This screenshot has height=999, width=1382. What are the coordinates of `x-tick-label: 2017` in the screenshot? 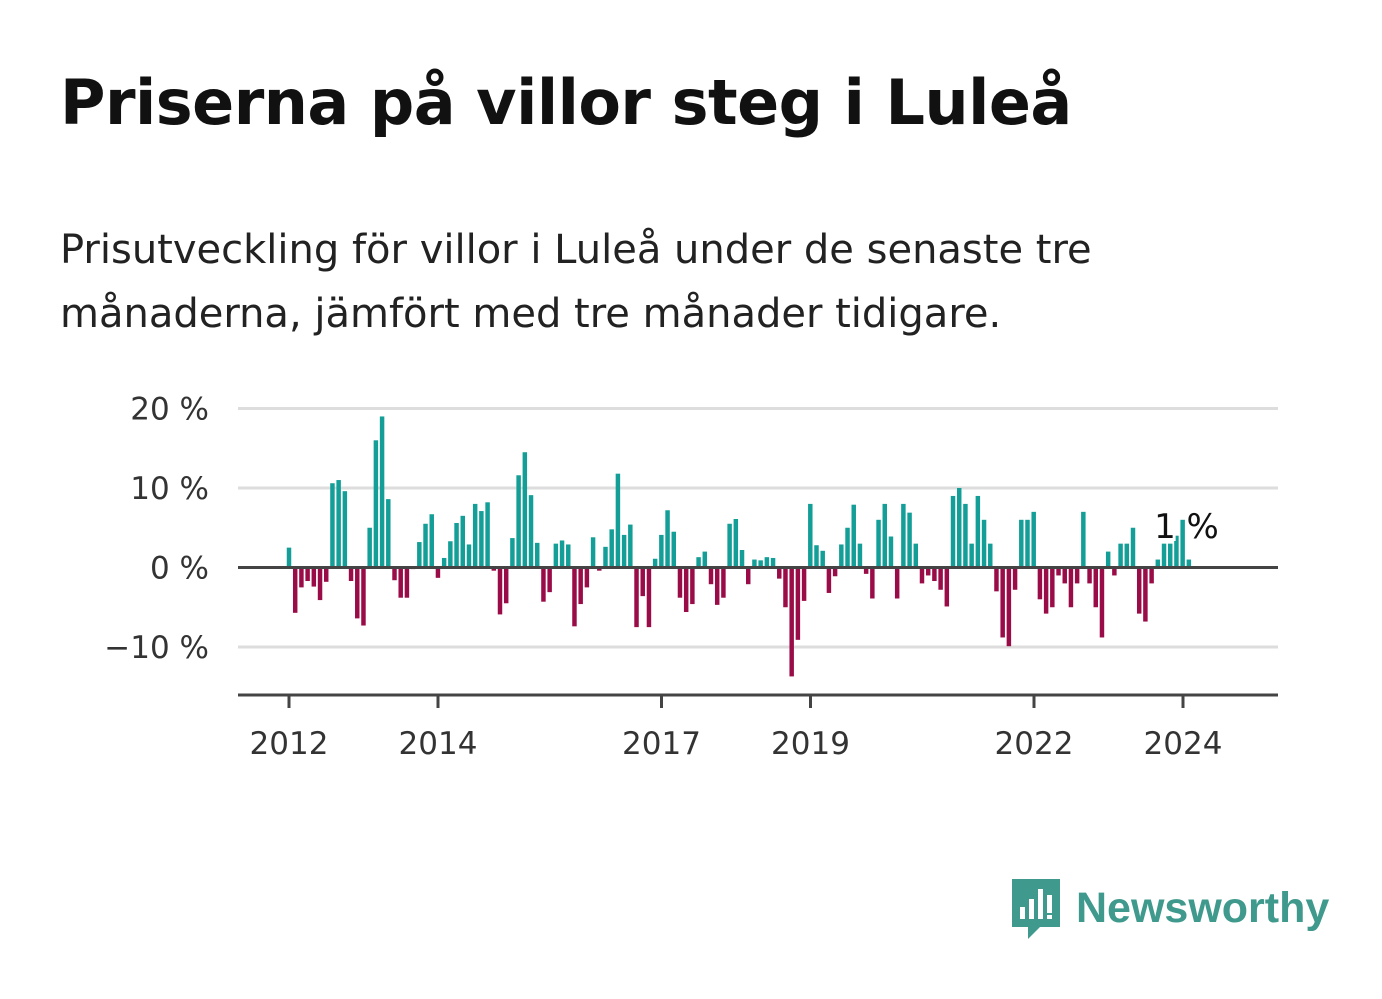 It's located at (661, 744).